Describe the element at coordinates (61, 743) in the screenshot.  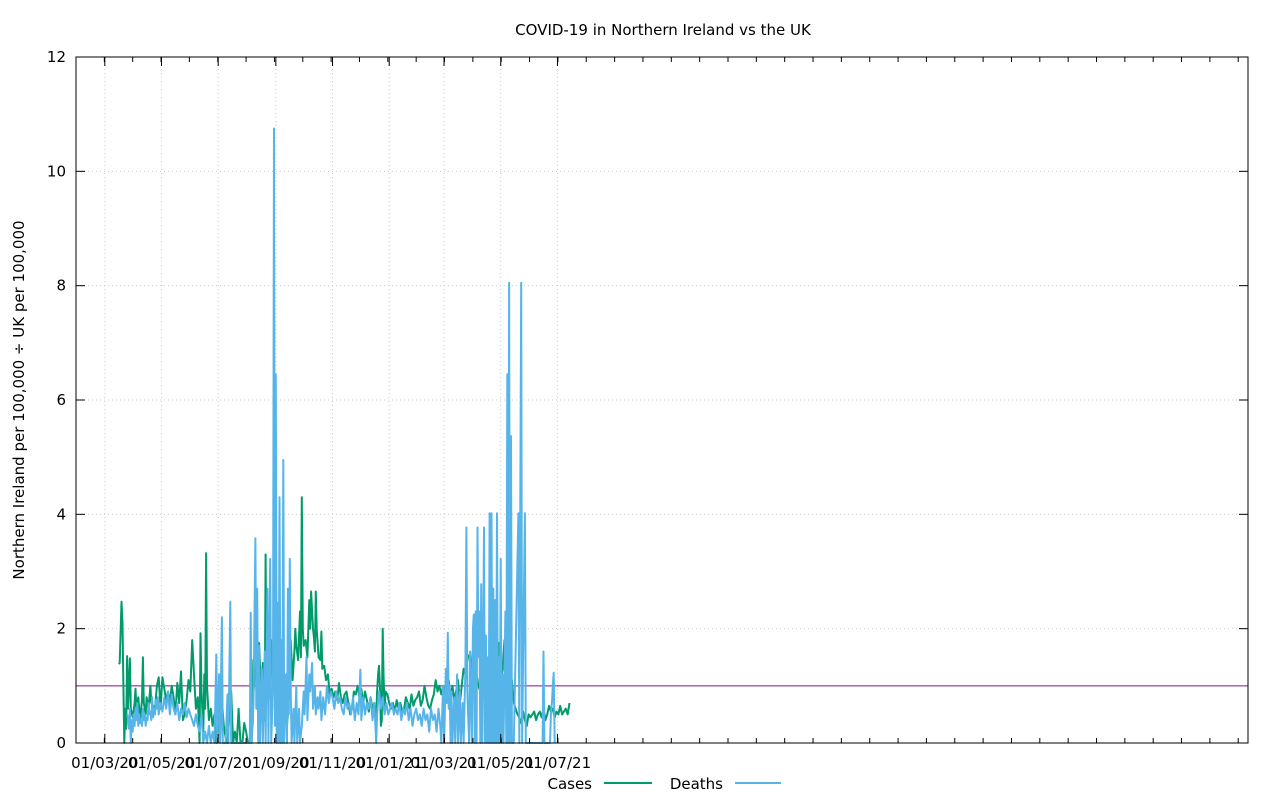
I see `y-tick-label: 0` at that location.